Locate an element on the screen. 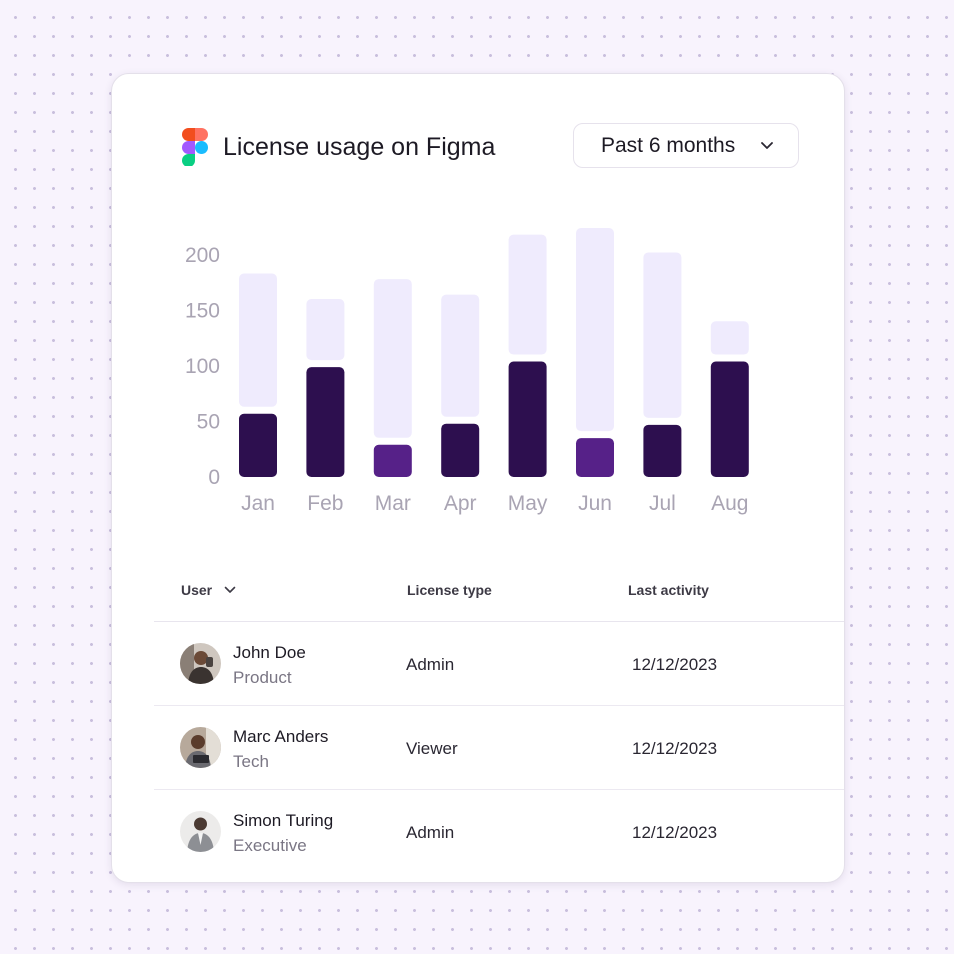  bar-apr-used is located at coordinates (460, 450).